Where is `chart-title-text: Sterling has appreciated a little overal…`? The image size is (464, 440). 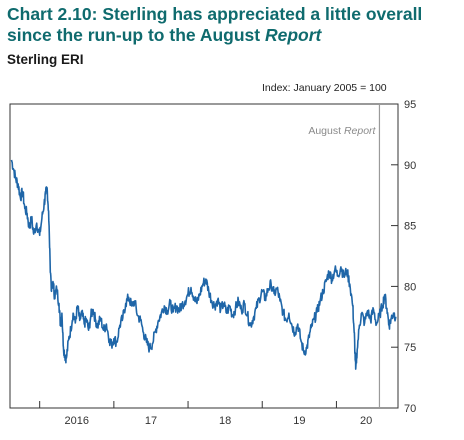 chart-title-text: Sterling has appreciated a little overal… is located at coordinates (215, 24).